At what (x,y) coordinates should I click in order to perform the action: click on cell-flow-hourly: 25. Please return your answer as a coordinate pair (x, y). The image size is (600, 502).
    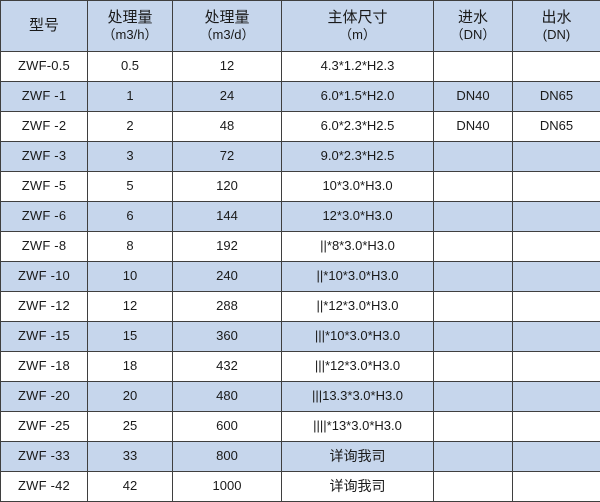
    Looking at the image, I should click on (130, 426).